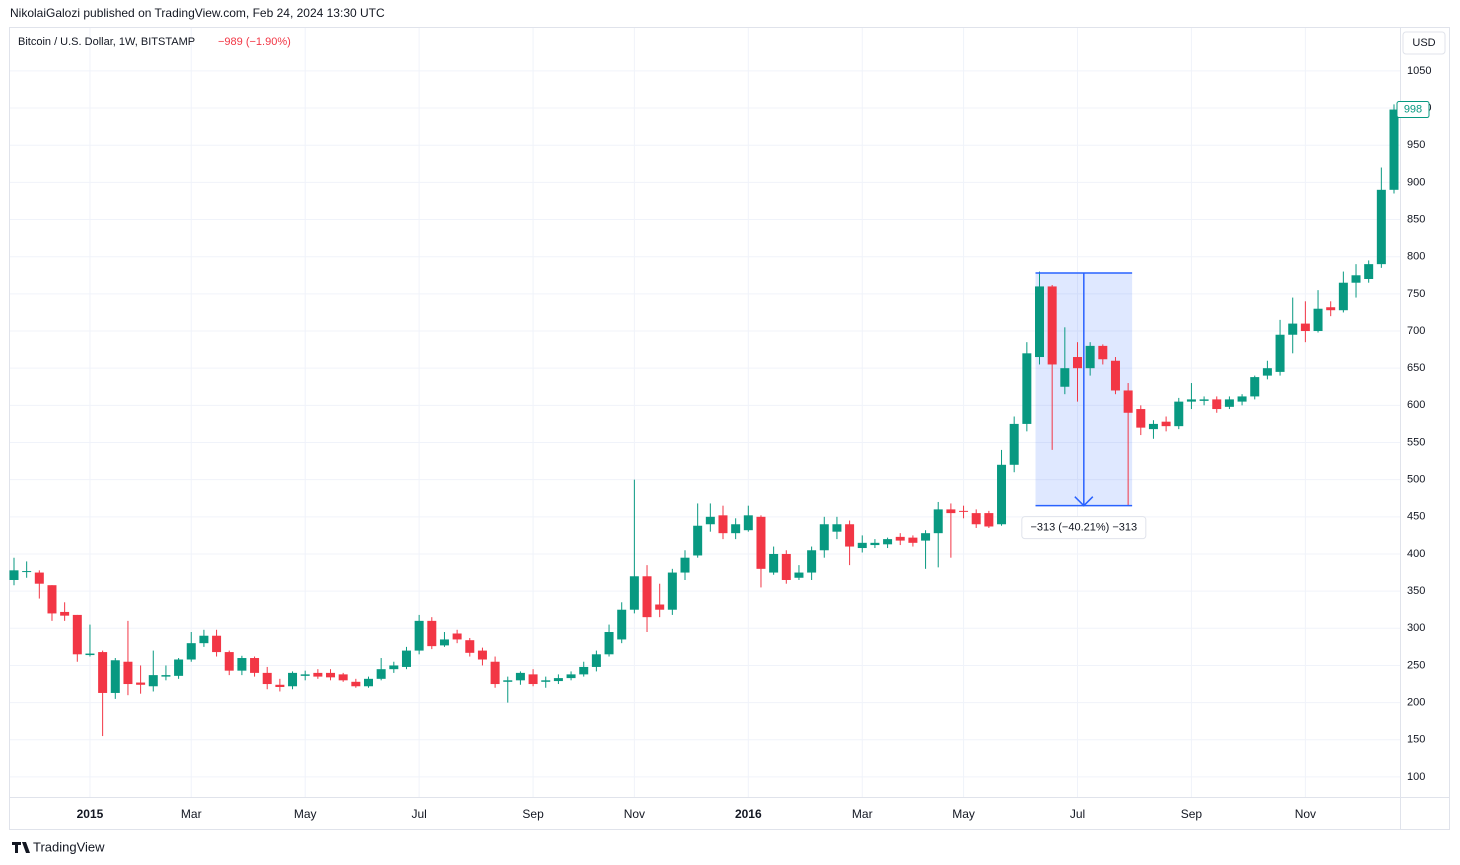 Image resolution: width=1460 pixels, height=865 pixels. What do you see at coordinates (418, 814) in the screenshot?
I see `x-tick-label: Jul` at bounding box center [418, 814].